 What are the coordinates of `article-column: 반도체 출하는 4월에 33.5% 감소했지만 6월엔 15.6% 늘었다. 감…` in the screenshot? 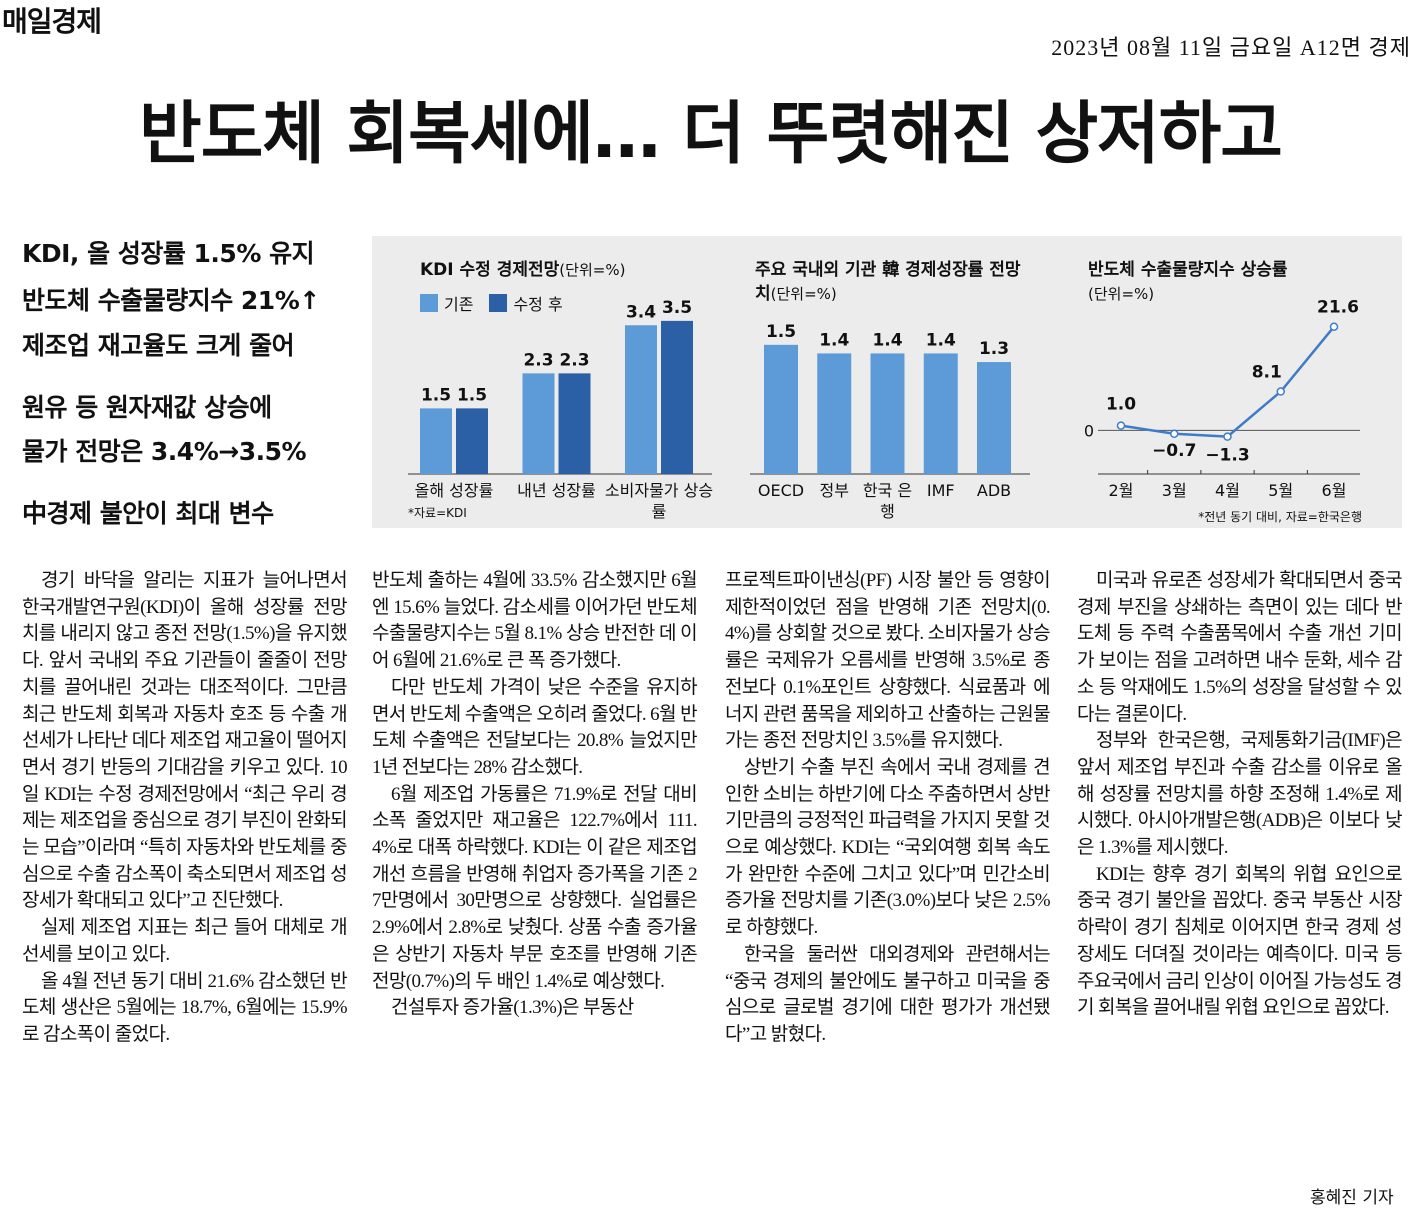 It's located at (535, 795).